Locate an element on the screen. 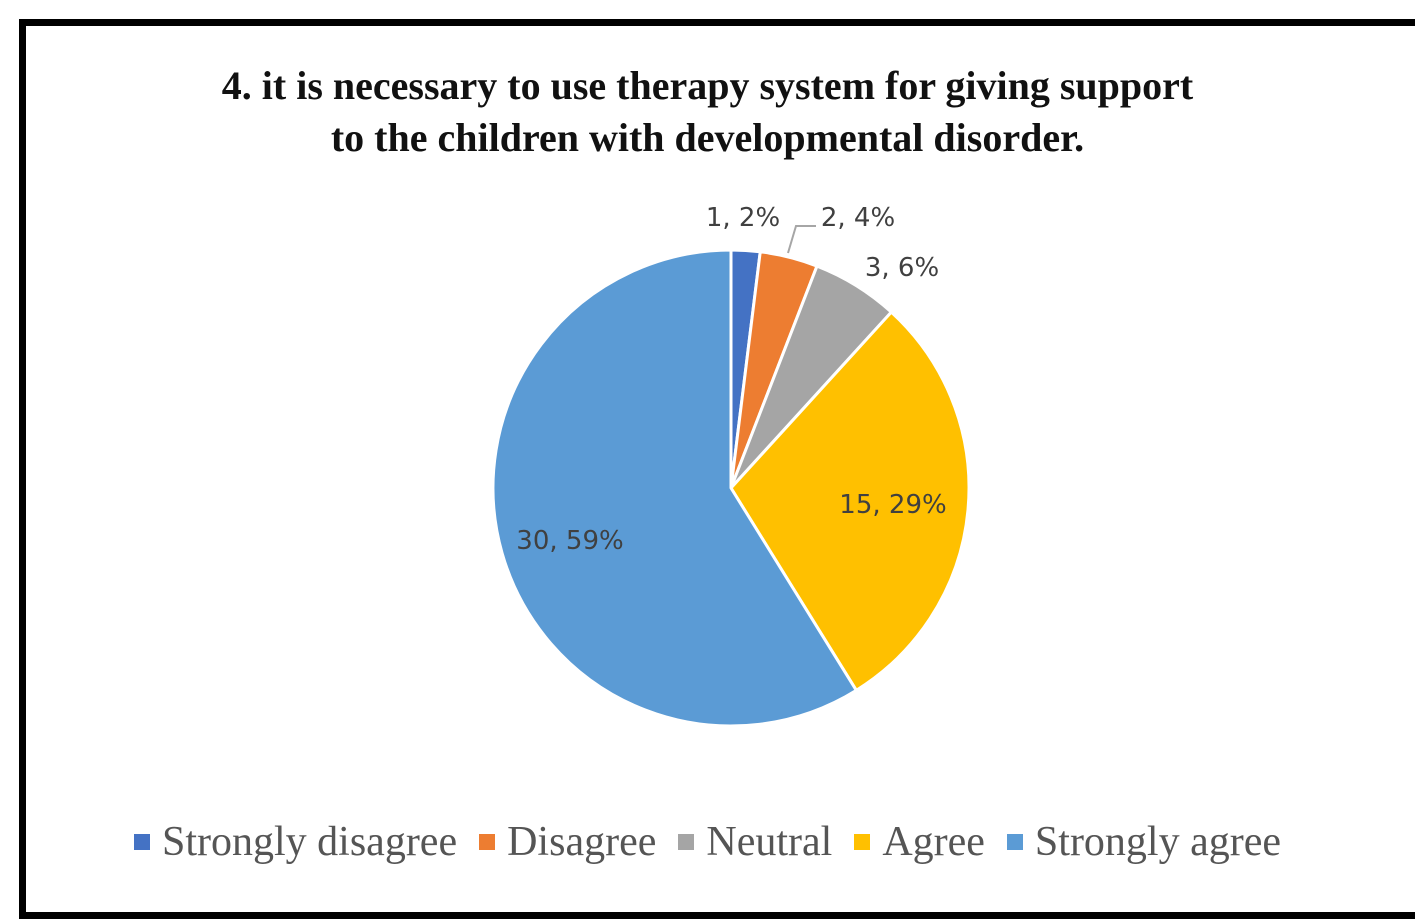  data-label-disagree: 2, 4% is located at coordinates (858, 218).